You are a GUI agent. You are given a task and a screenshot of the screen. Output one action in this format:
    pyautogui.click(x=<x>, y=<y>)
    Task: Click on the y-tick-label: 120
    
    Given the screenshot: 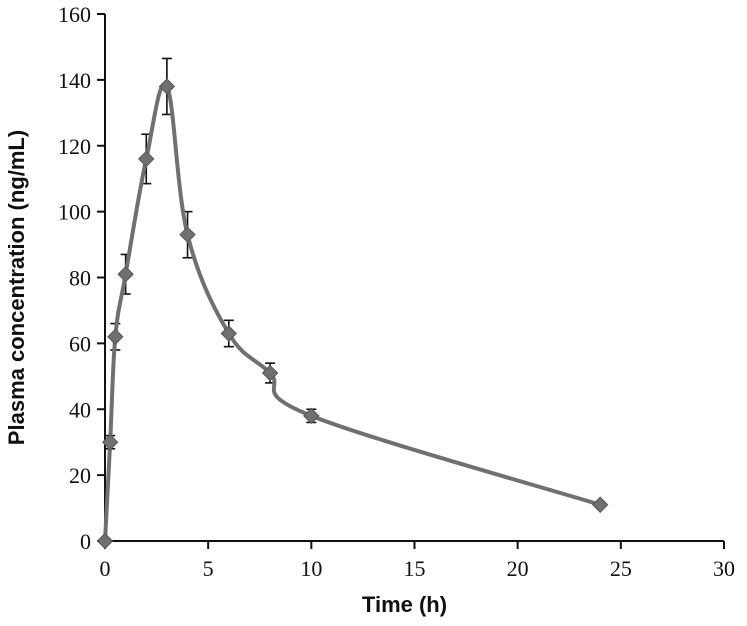 What is the action you would take?
    pyautogui.click(x=74, y=146)
    